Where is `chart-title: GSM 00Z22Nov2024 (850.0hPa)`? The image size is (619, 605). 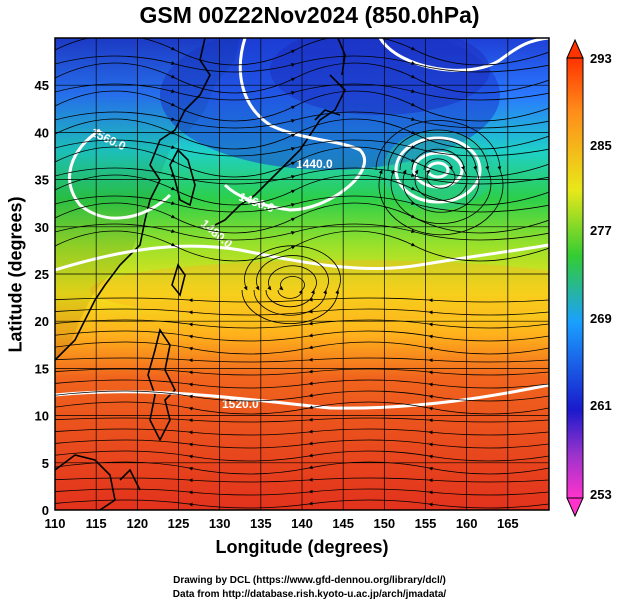 chart-title: GSM 00Z22Nov2024 (850.0hPa) is located at coordinates (309, 15).